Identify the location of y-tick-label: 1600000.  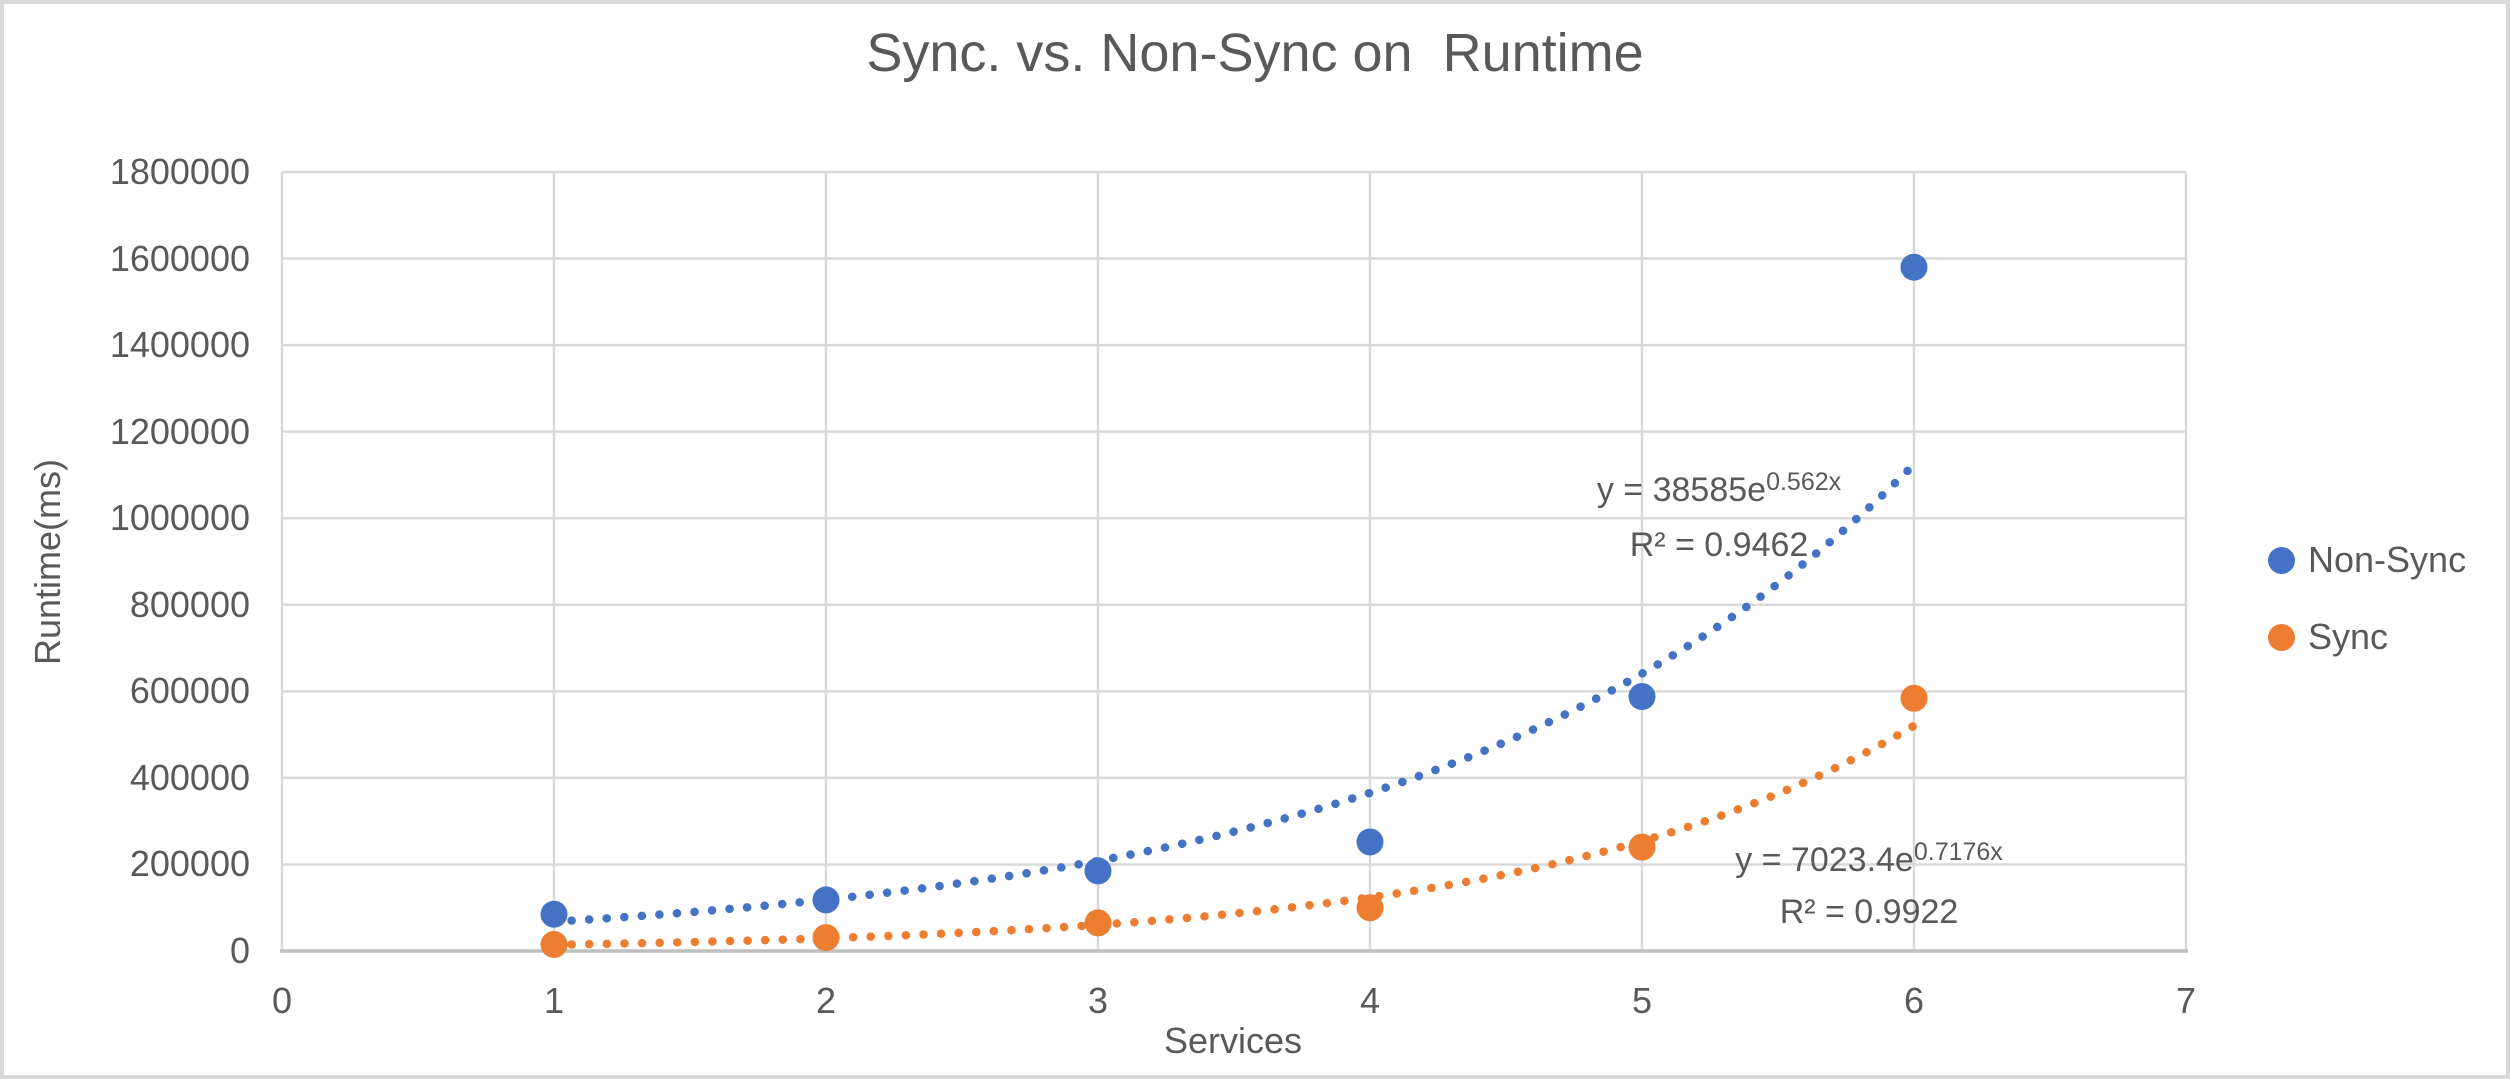
(179, 258).